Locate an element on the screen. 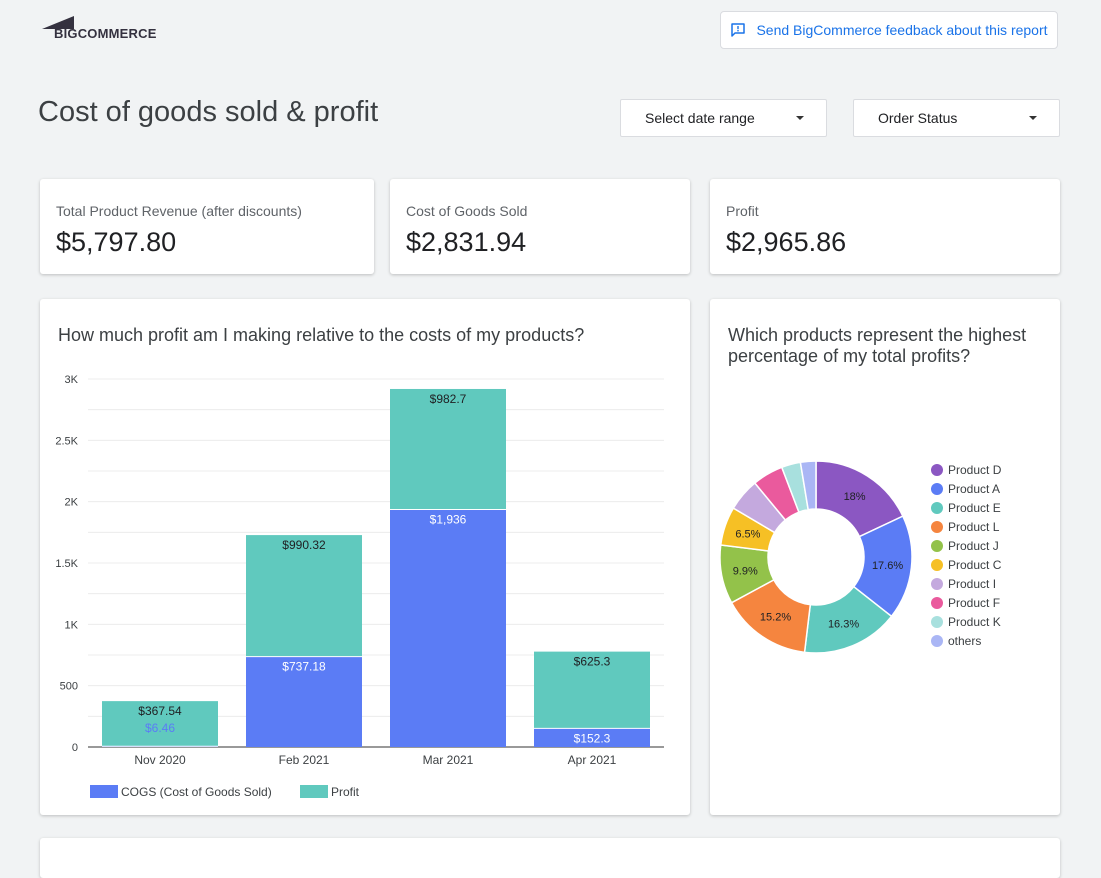  slice-label: 16.3% is located at coordinates (843, 625).